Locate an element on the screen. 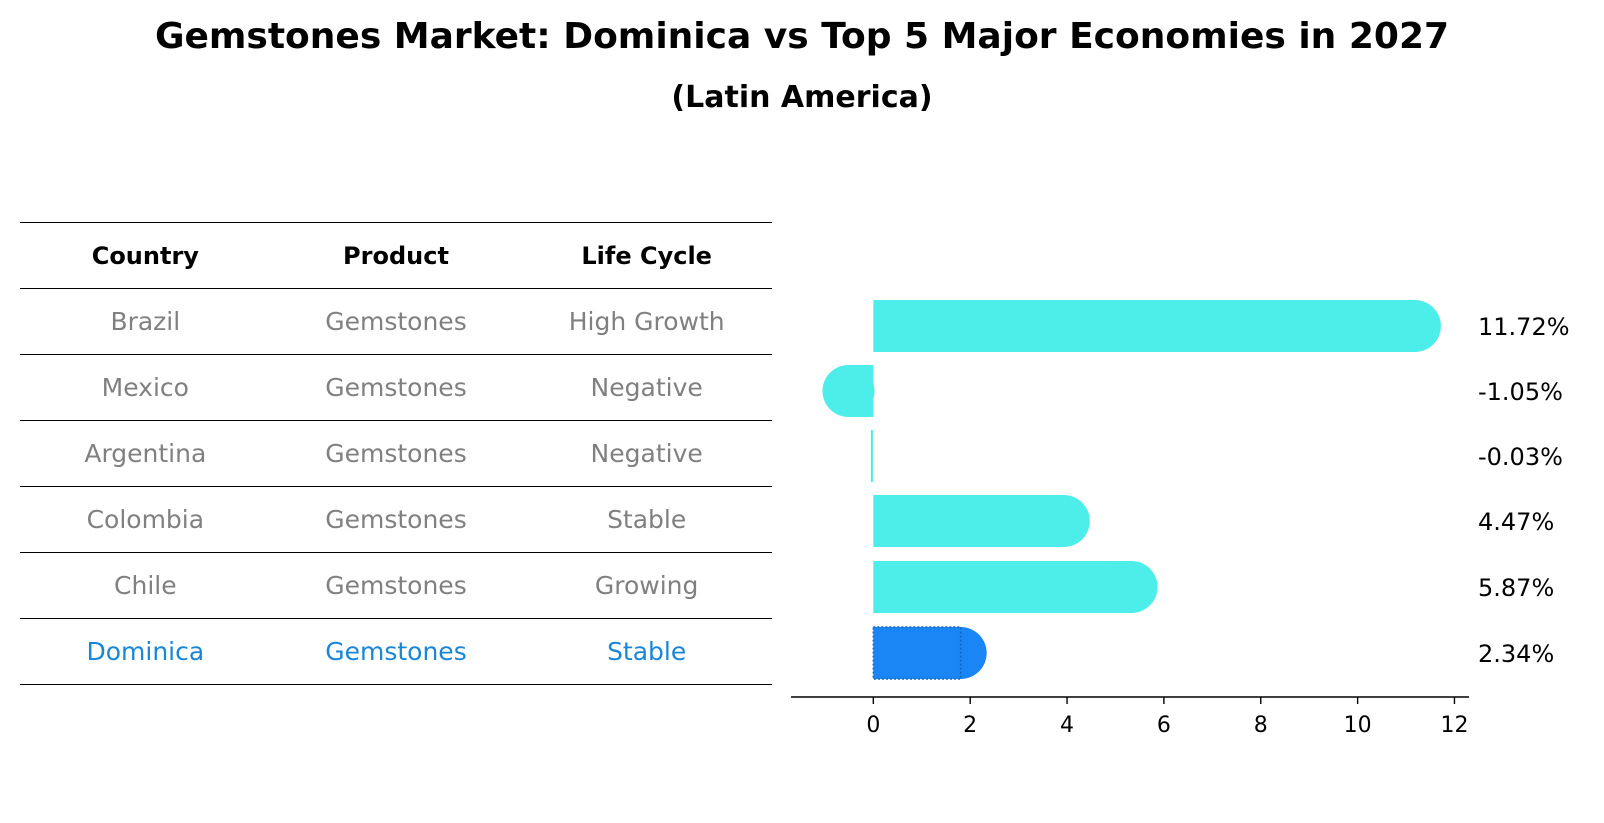  x-tick-label: 6 is located at coordinates (1164, 725).